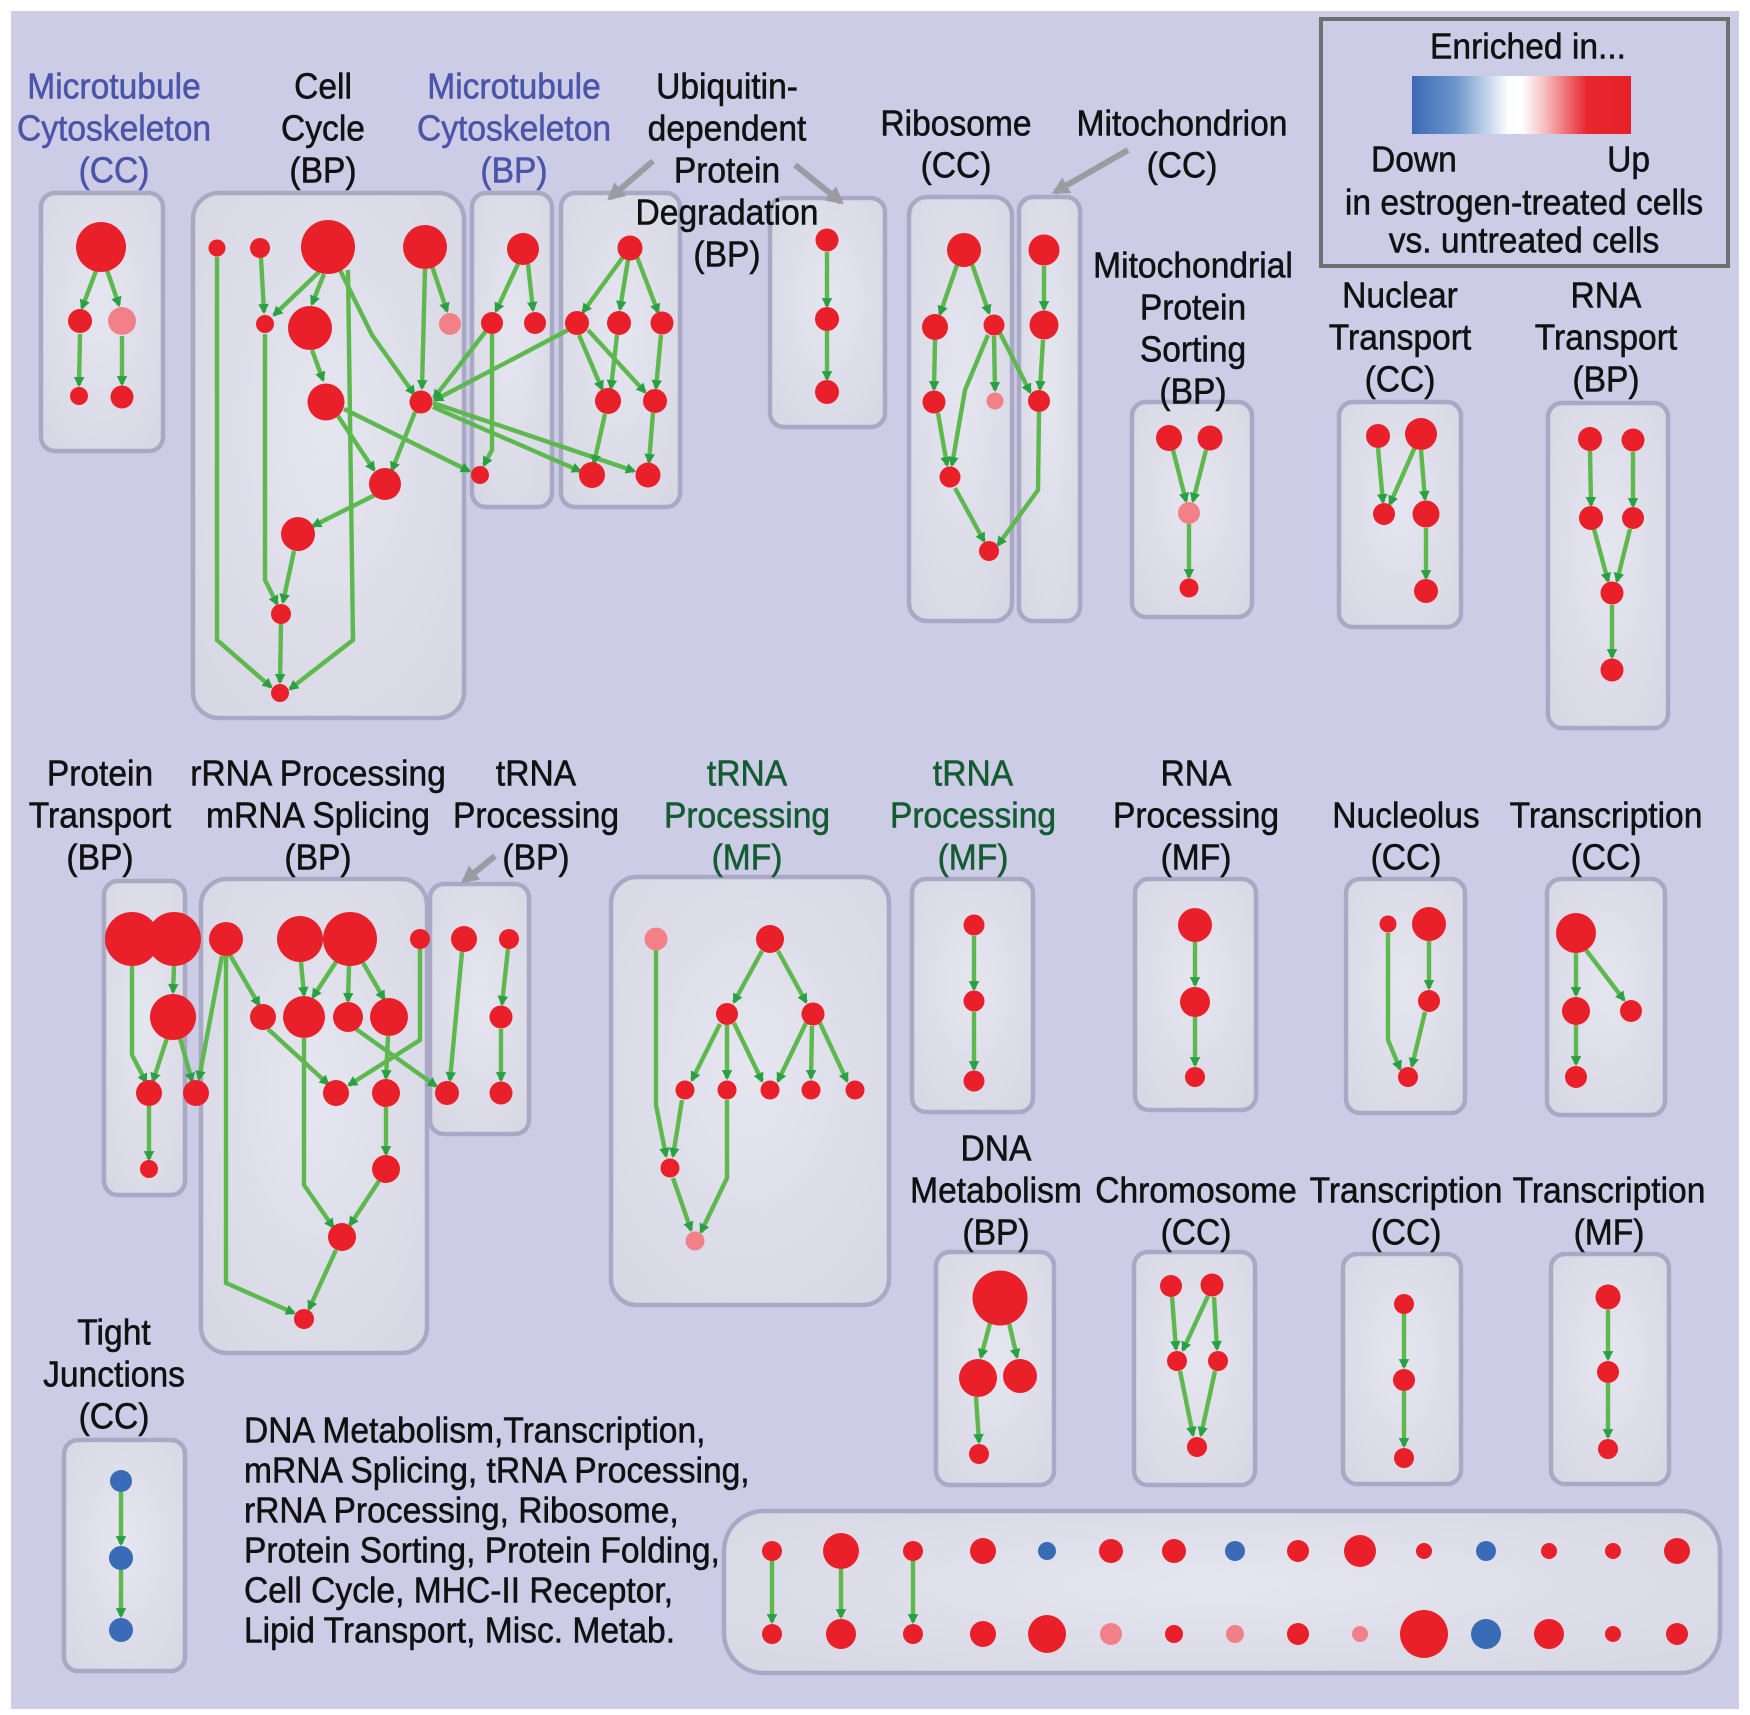 Image resolution: width=1750 pixels, height=1715 pixels. What do you see at coordinates (1414, 159) in the screenshot?
I see `svg-text: Down` at bounding box center [1414, 159].